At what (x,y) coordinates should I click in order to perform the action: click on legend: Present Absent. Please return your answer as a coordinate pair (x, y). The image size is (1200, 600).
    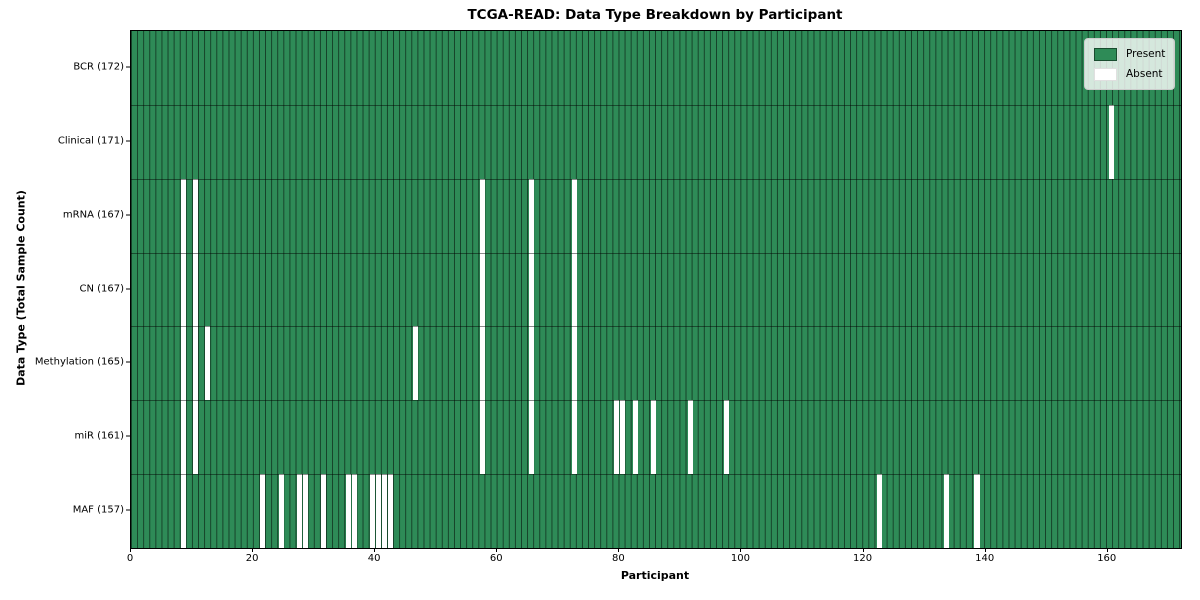
    Looking at the image, I should click on (1130, 64).